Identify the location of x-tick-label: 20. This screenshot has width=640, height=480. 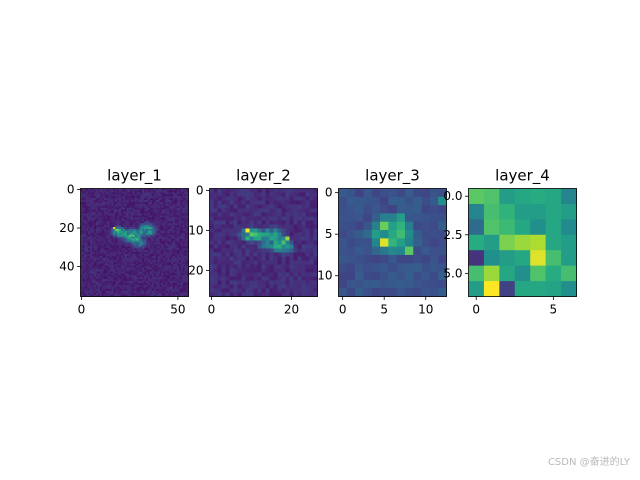
(291, 310).